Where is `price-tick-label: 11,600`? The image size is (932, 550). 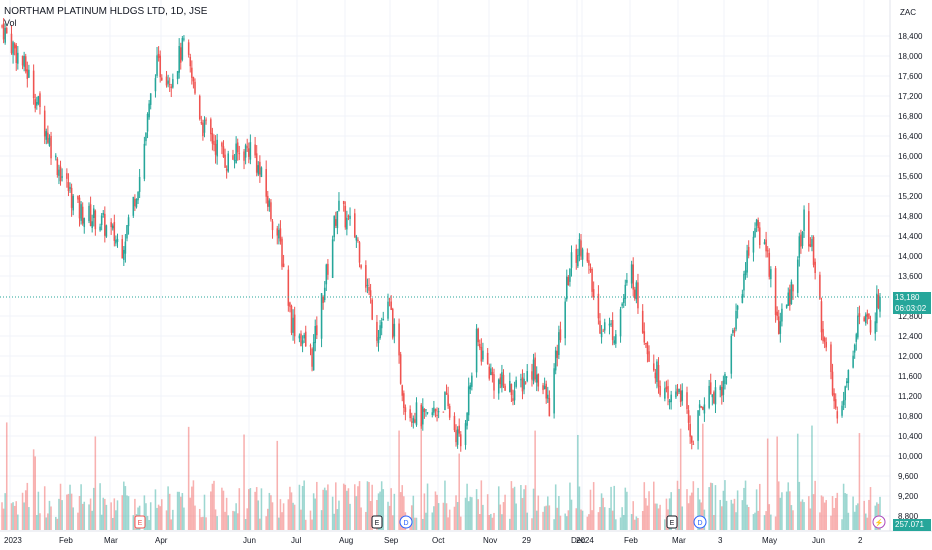
price-tick-label: 11,600 is located at coordinates (910, 376).